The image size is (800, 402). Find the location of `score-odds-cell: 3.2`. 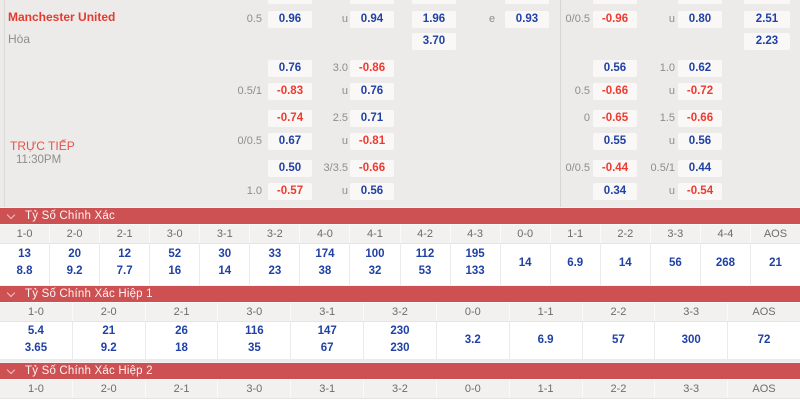

score-odds-cell: 3.2 is located at coordinates (473, 340).